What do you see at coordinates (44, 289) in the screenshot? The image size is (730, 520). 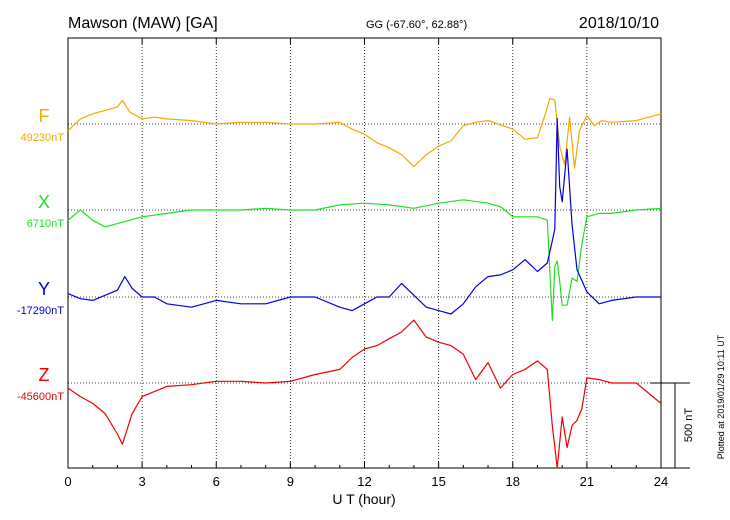 I see `series-name-y: Y` at bounding box center [44, 289].